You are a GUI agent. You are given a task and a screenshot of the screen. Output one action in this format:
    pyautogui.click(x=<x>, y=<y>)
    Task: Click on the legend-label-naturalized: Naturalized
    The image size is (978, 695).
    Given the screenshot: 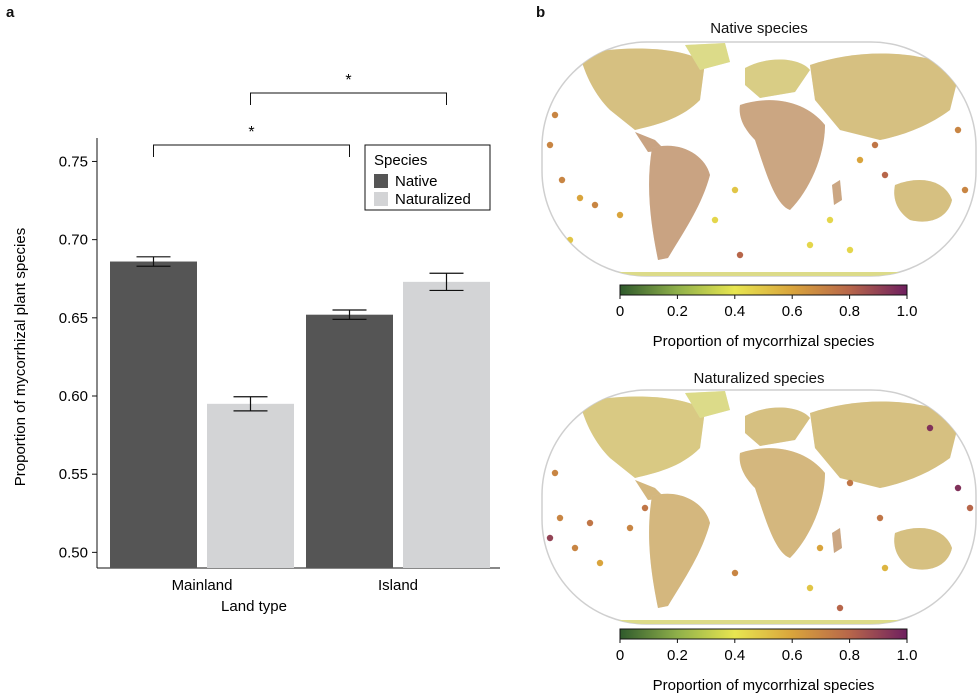 What is the action you would take?
    pyautogui.click(x=433, y=199)
    